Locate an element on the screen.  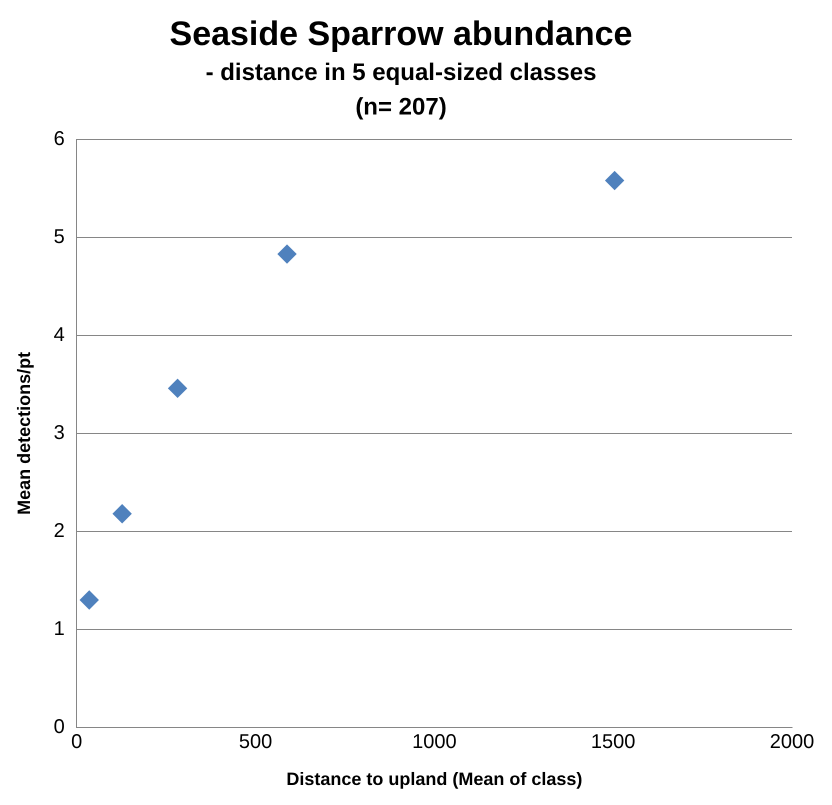
x-tick-label: 1500 is located at coordinates (613, 741).